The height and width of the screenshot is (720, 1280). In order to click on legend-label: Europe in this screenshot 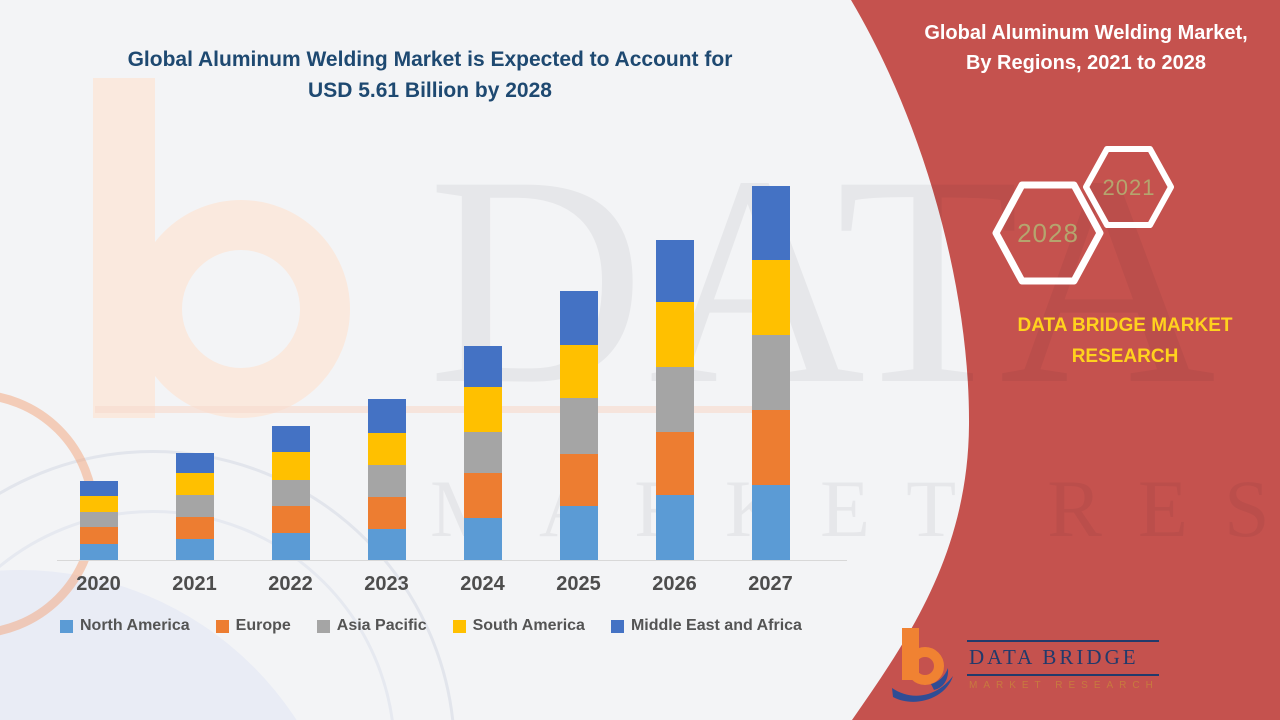, I will do `click(263, 625)`.